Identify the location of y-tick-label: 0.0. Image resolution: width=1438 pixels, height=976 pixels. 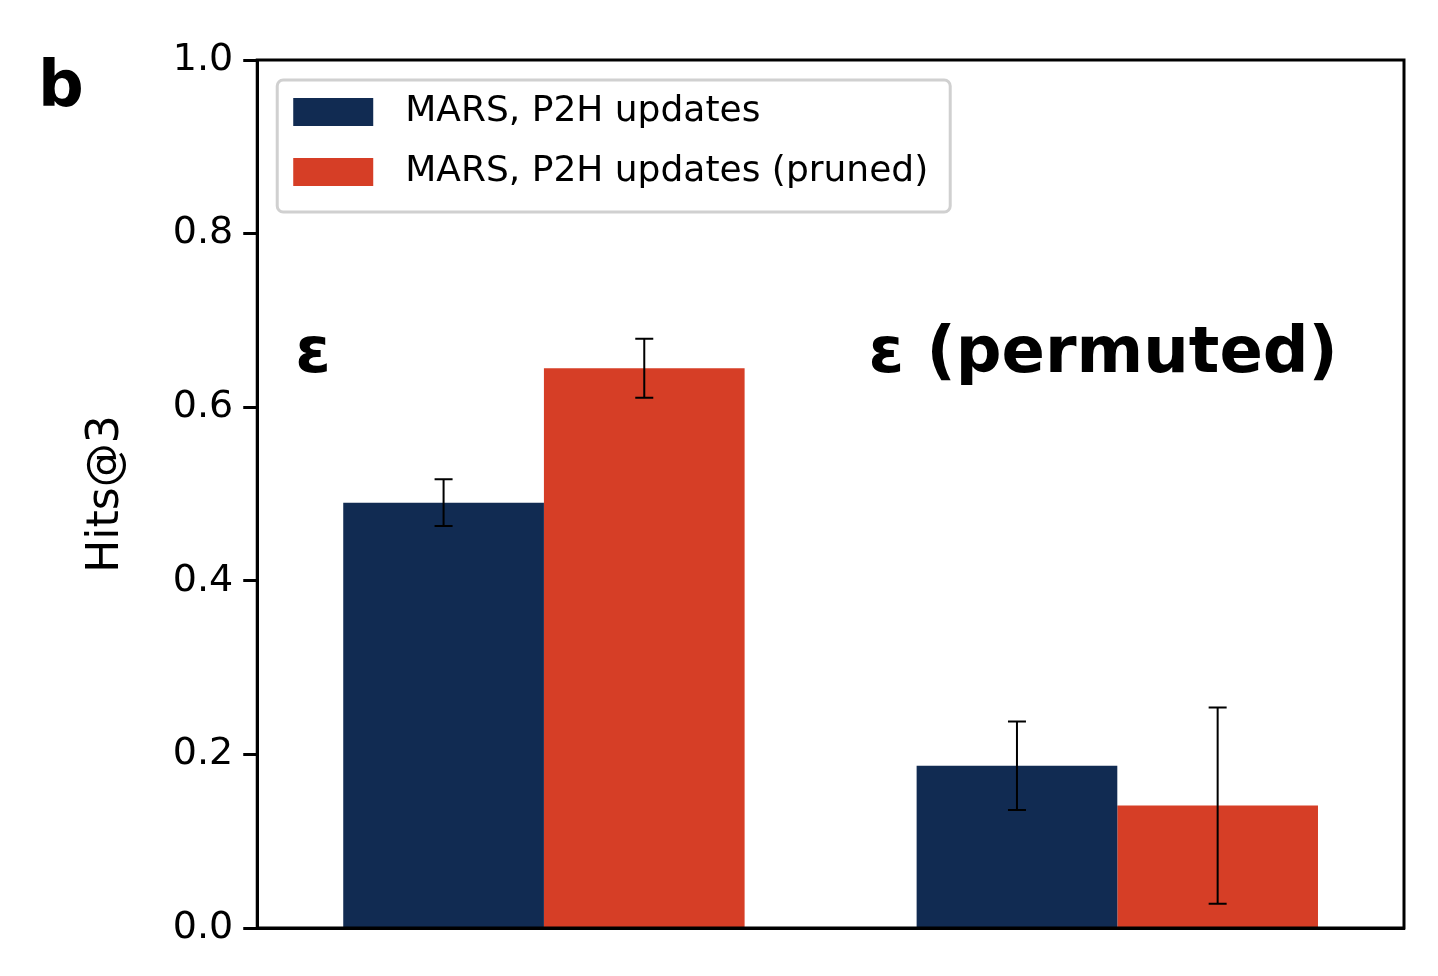
(203, 924).